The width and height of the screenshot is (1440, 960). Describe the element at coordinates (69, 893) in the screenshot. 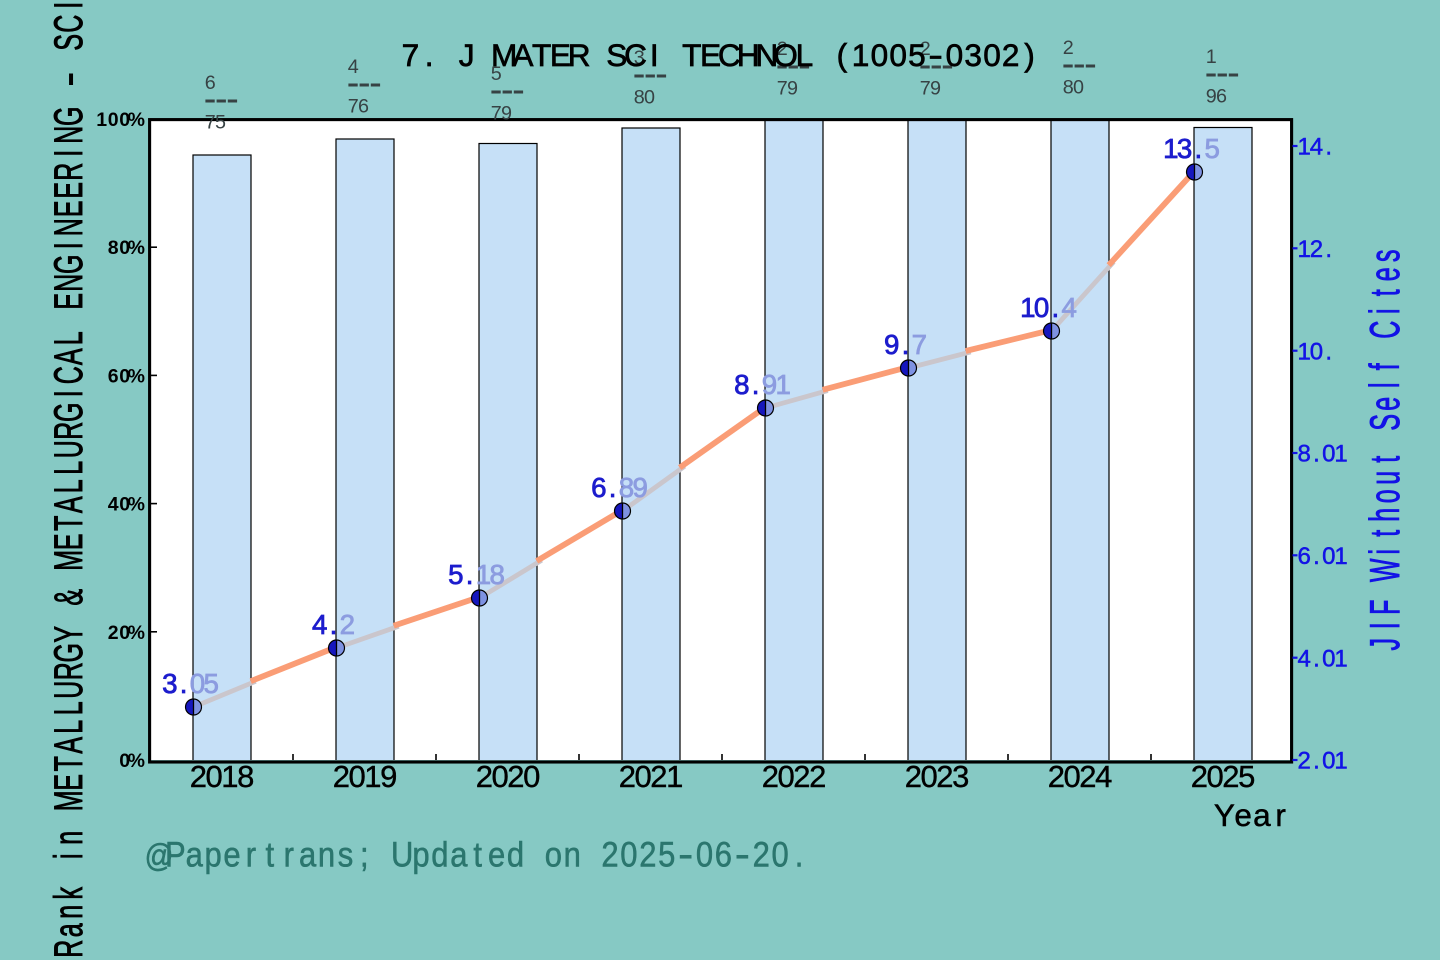

I see `svg-text: k` at that location.